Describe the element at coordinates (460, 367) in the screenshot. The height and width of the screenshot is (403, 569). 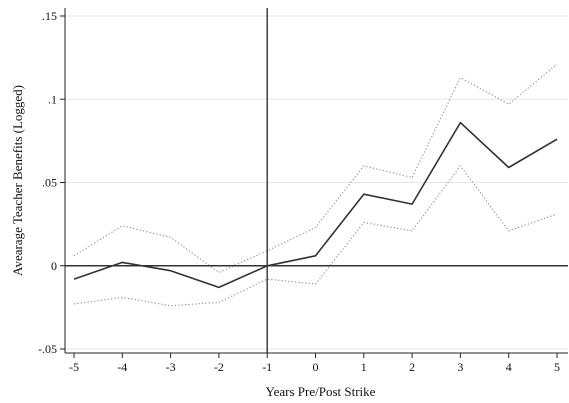
I see `x-tick-label-8: 3` at that location.